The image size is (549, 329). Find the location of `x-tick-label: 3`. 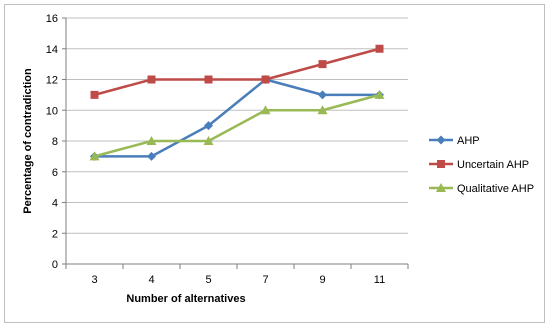

x-tick-label: 3 is located at coordinates (94, 280).